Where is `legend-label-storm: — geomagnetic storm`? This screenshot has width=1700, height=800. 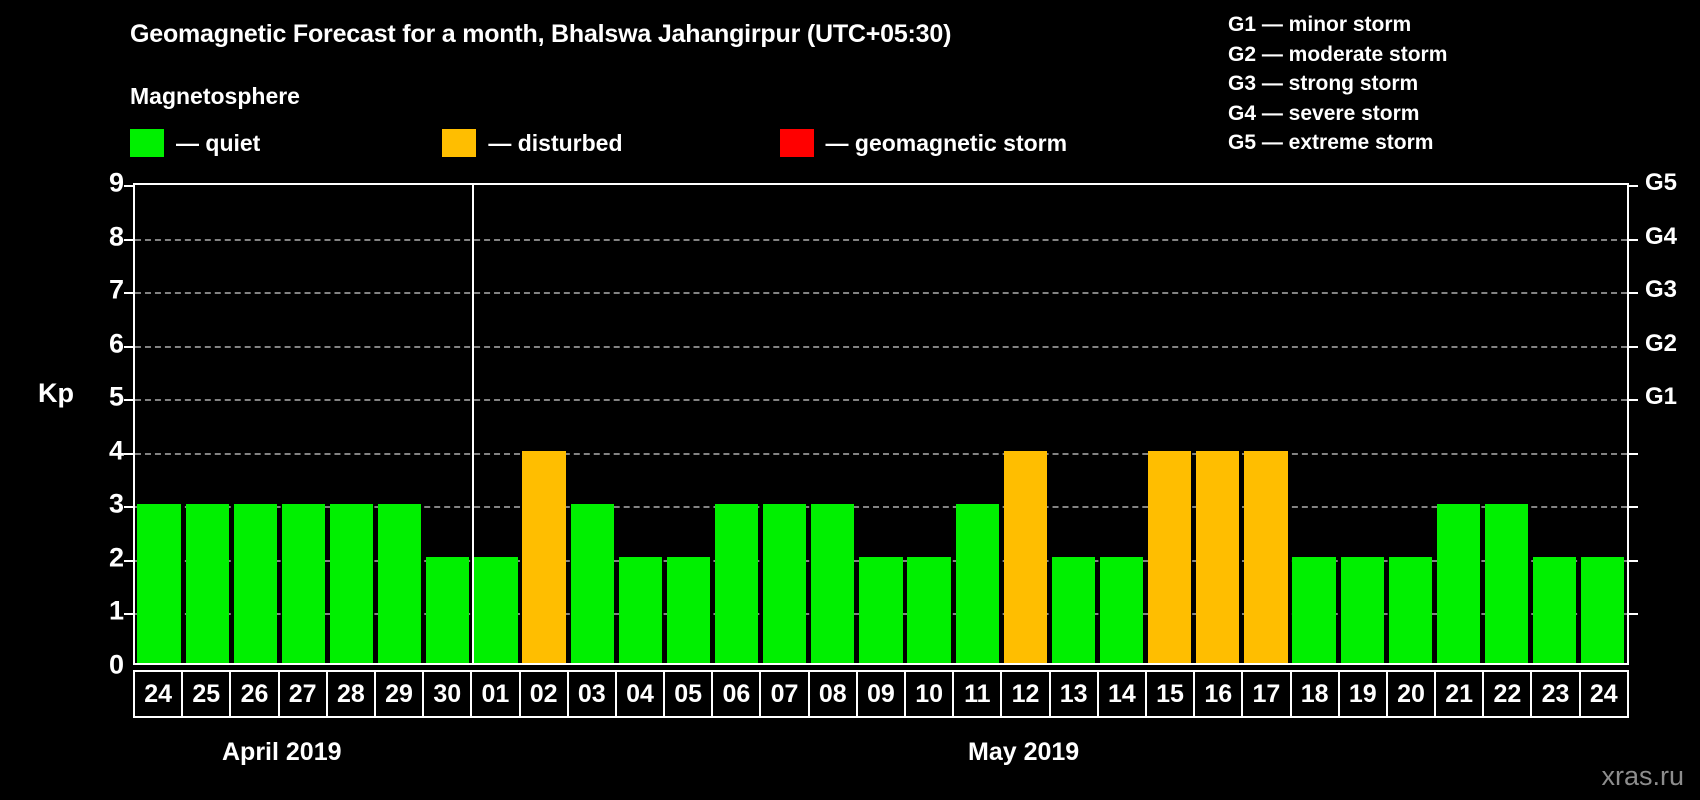 legend-label-storm: — geomagnetic storm is located at coordinates (946, 142).